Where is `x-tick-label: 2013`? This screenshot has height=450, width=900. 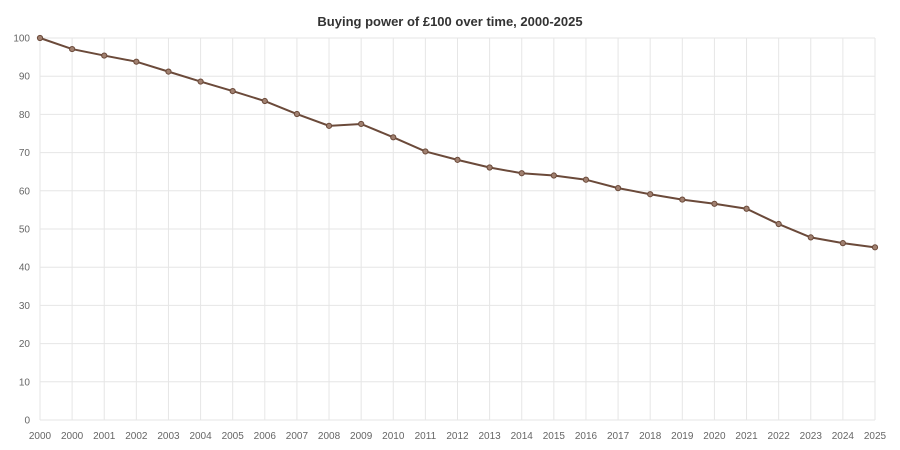 x-tick-label: 2013 is located at coordinates (489, 436).